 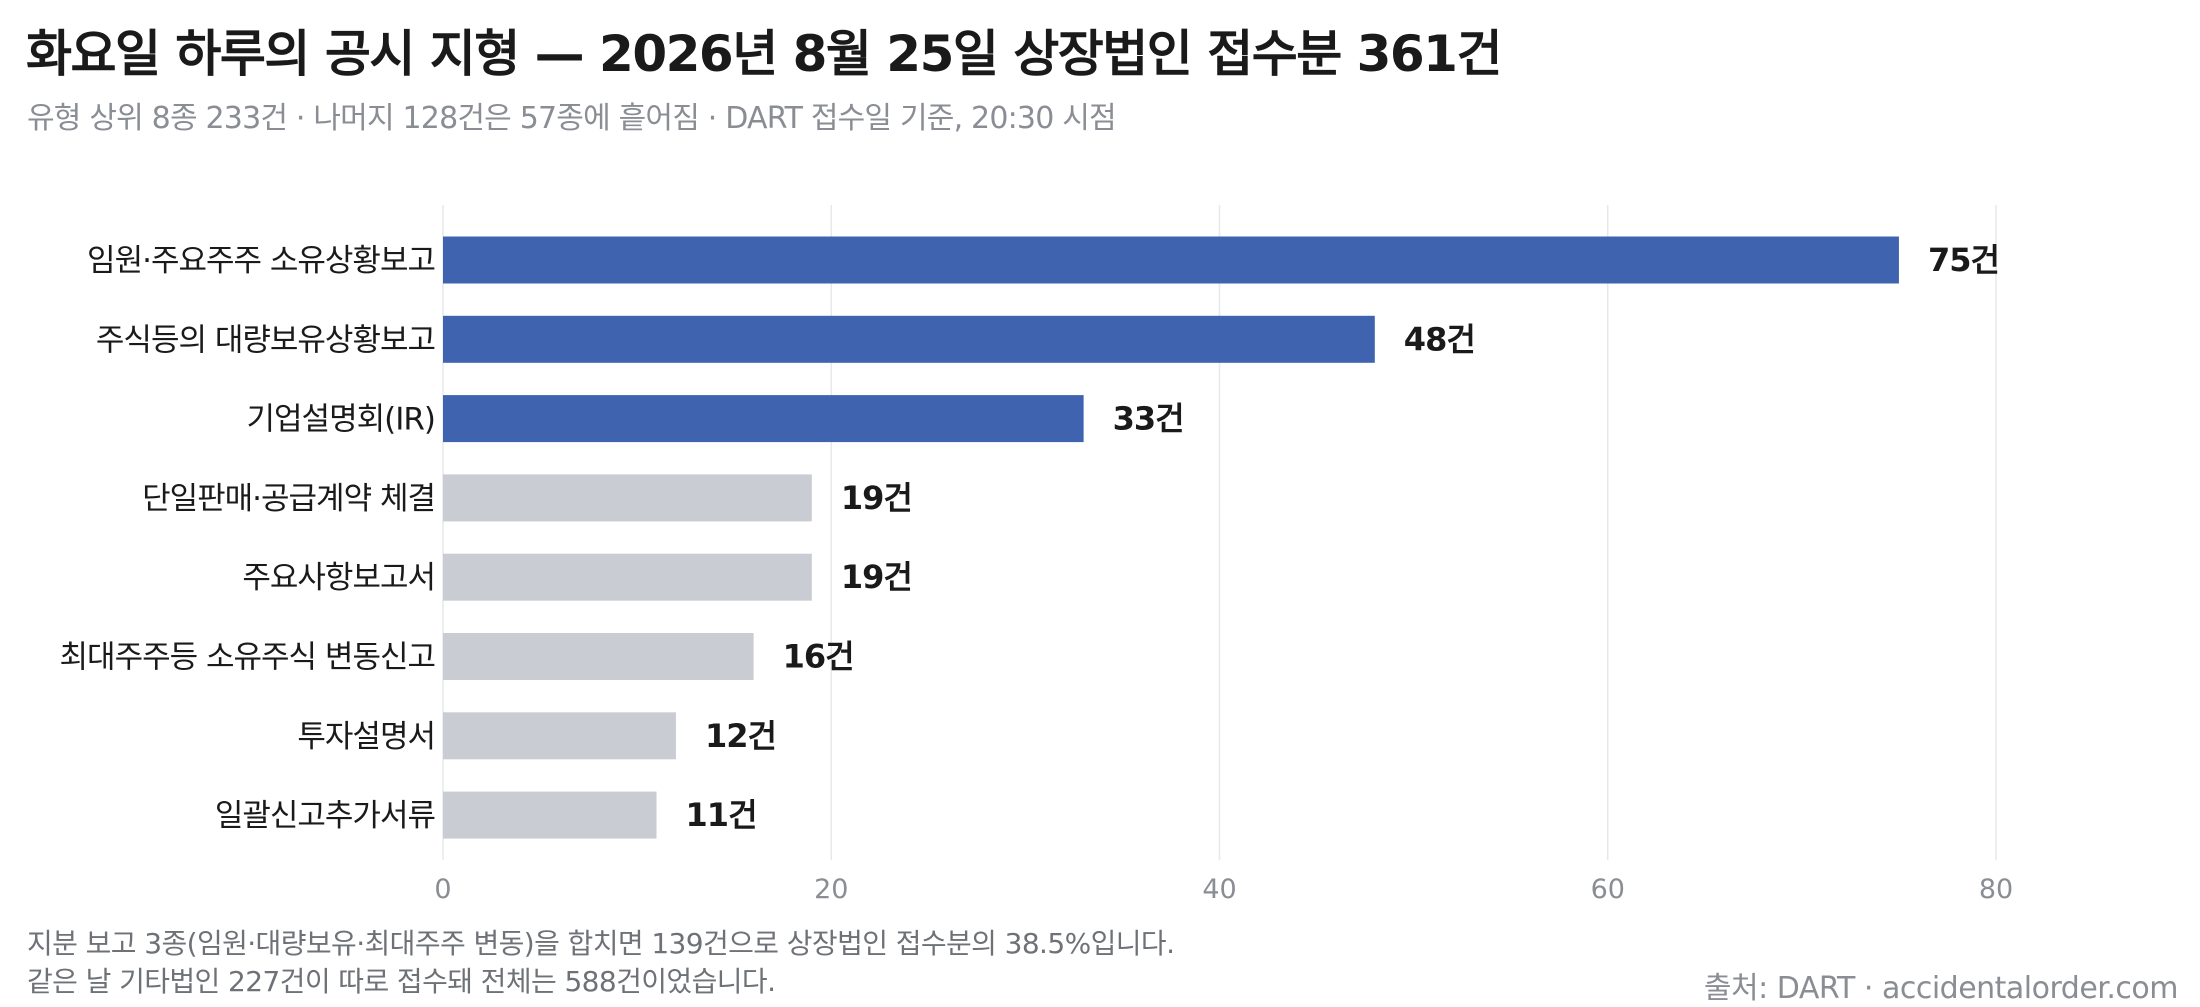 What do you see at coordinates (1608, 889) in the screenshot?
I see `x-tick-label: 60` at bounding box center [1608, 889].